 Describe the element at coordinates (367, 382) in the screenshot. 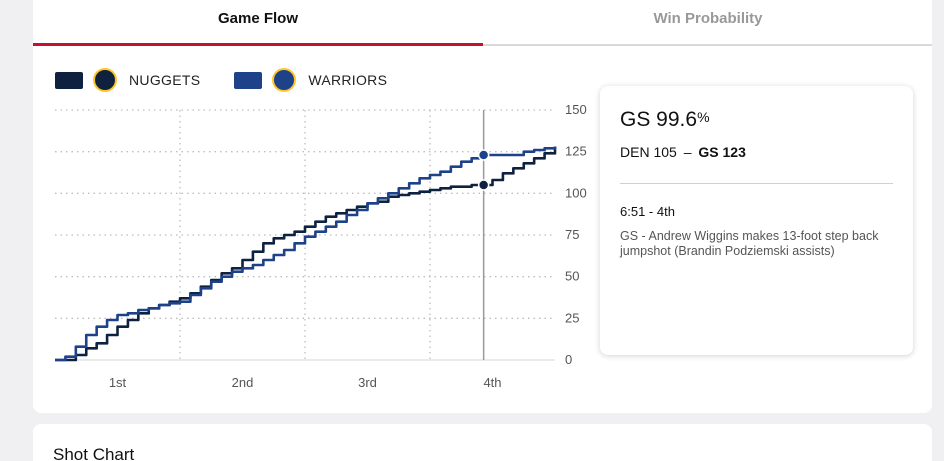

I see `x-tick-label: 3rd` at that location.